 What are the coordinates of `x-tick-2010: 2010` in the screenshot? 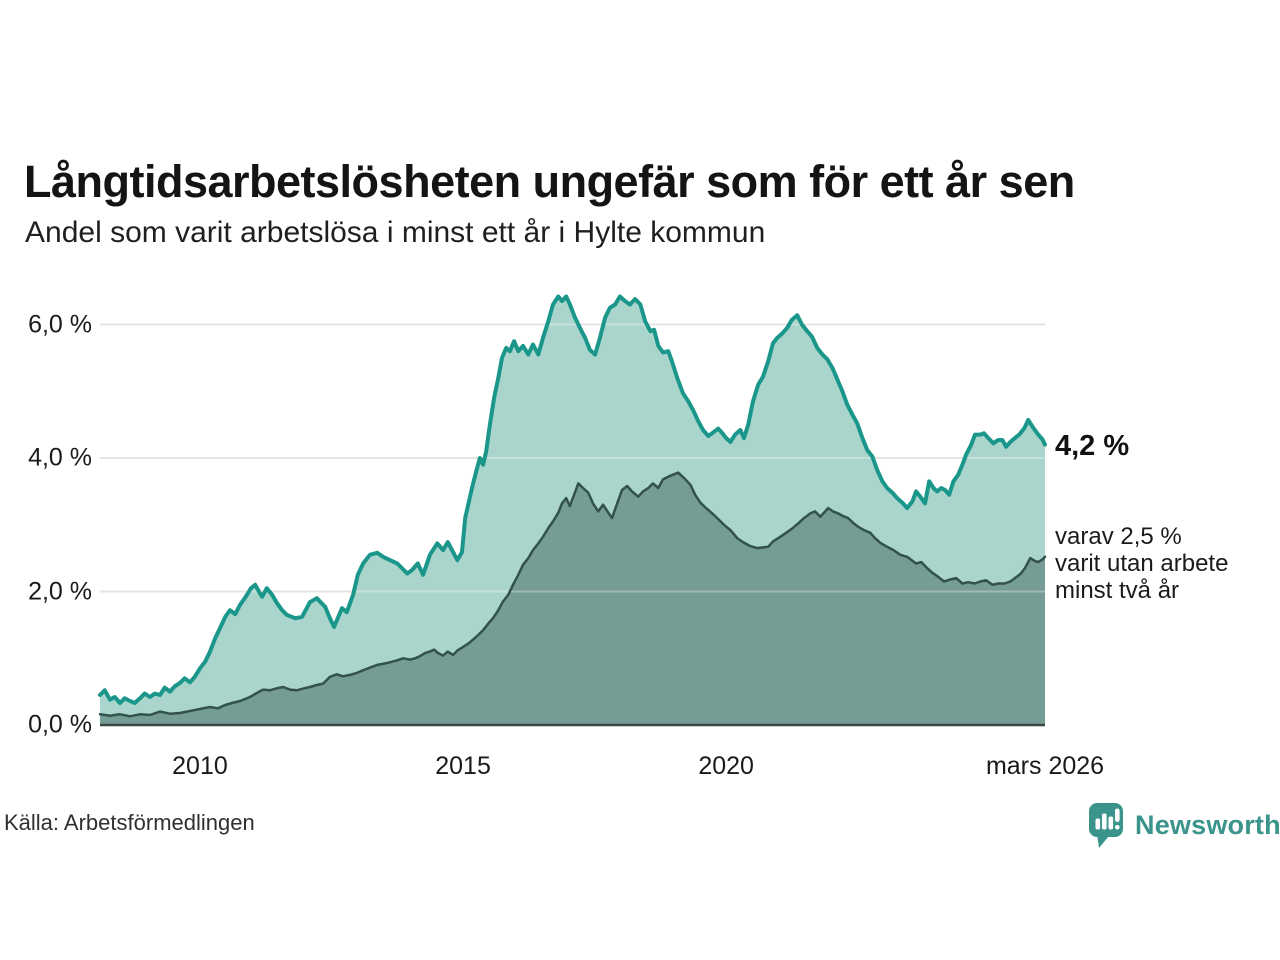 It's located at (200, 766).